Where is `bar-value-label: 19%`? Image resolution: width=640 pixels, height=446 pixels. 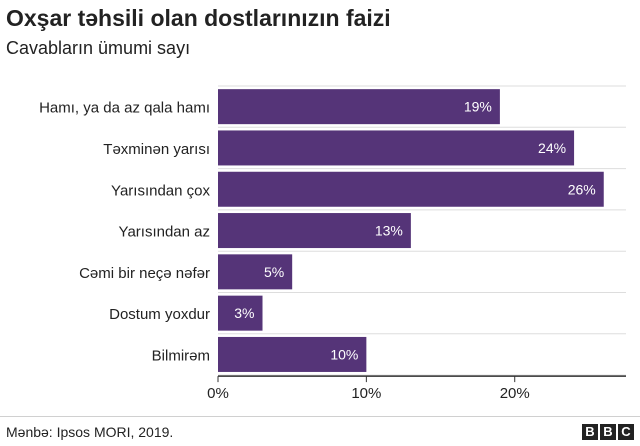
bar-value-label: 19% is located at coordinates (478, 107).